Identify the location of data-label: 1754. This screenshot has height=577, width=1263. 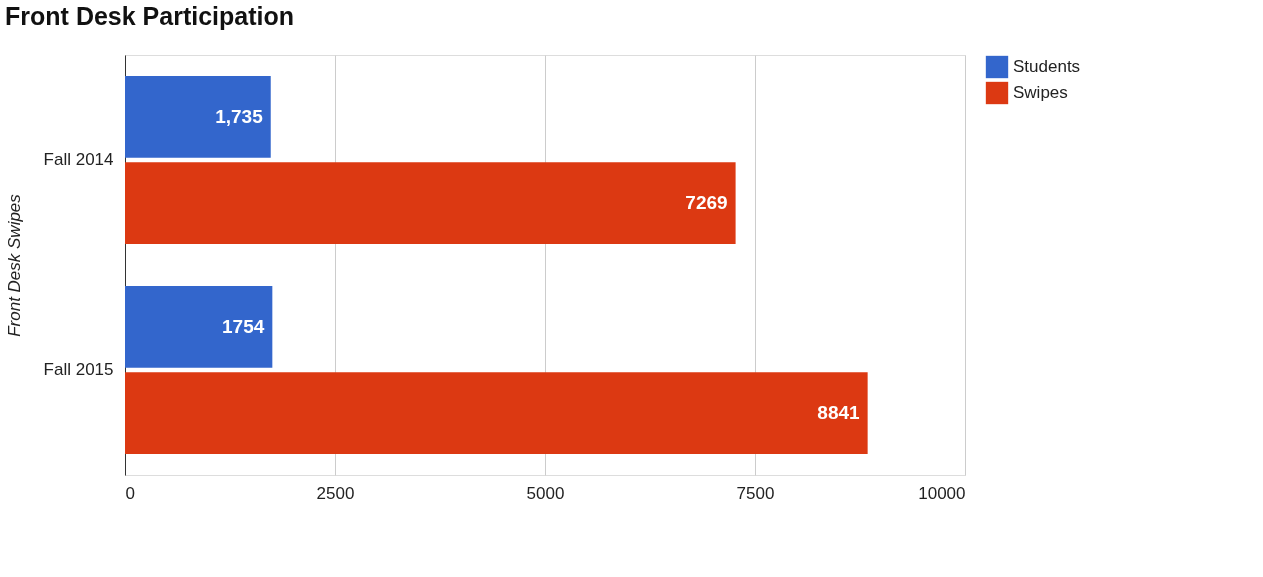
(243, 326).